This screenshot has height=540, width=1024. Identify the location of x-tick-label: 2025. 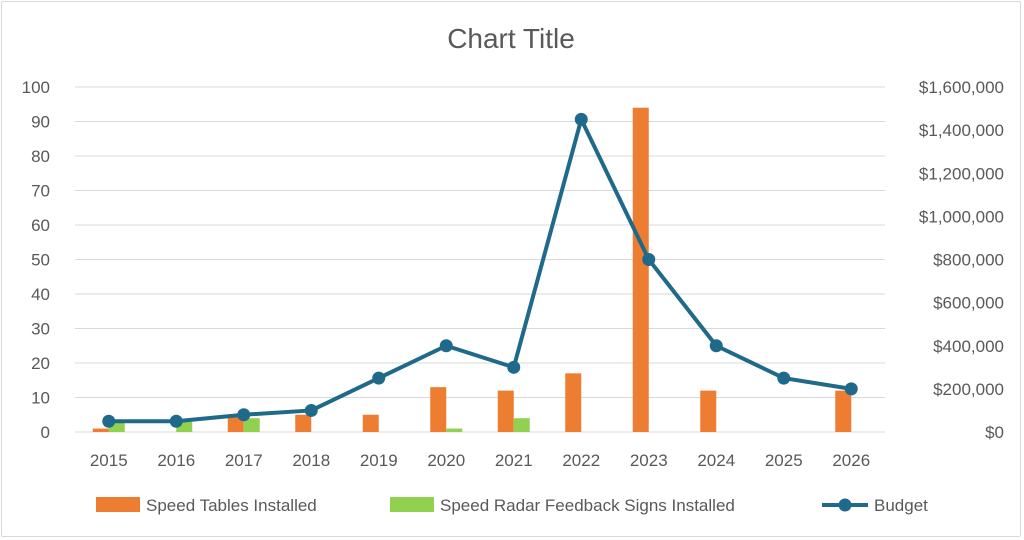
(784, 460).